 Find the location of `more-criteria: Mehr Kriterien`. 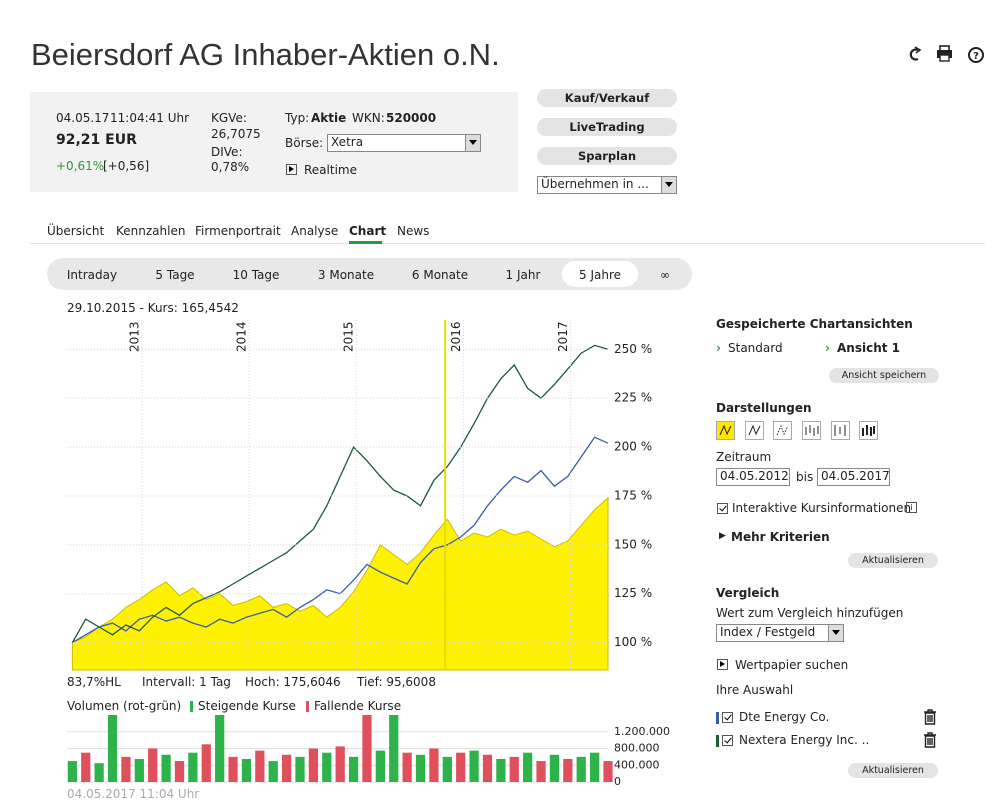

more-criteria: Mehr Kriterien is located at coordinates (780, 537).